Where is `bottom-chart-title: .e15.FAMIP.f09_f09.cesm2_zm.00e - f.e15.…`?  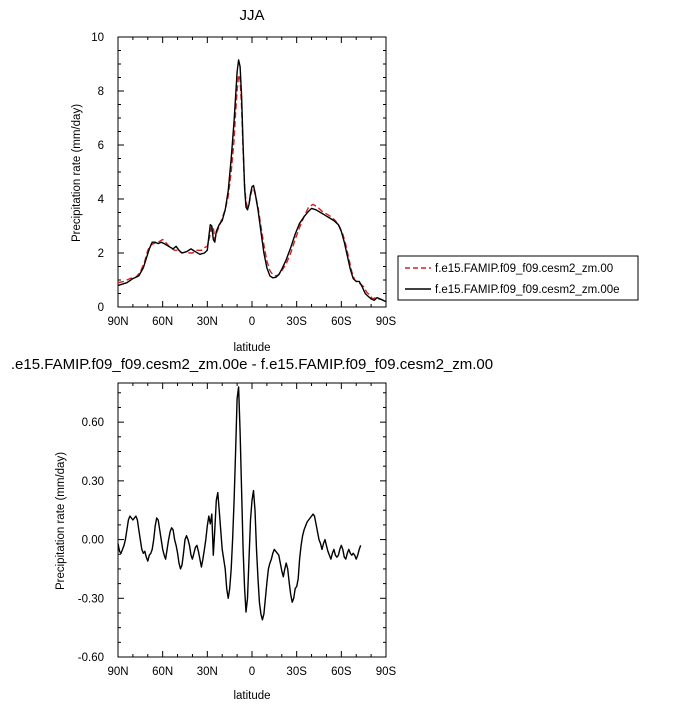
bottom-chart-title: .e15.FAMIP.f09_f09.cesm2_zm.00e - f.e15.… is located at coordinates (252, 364).